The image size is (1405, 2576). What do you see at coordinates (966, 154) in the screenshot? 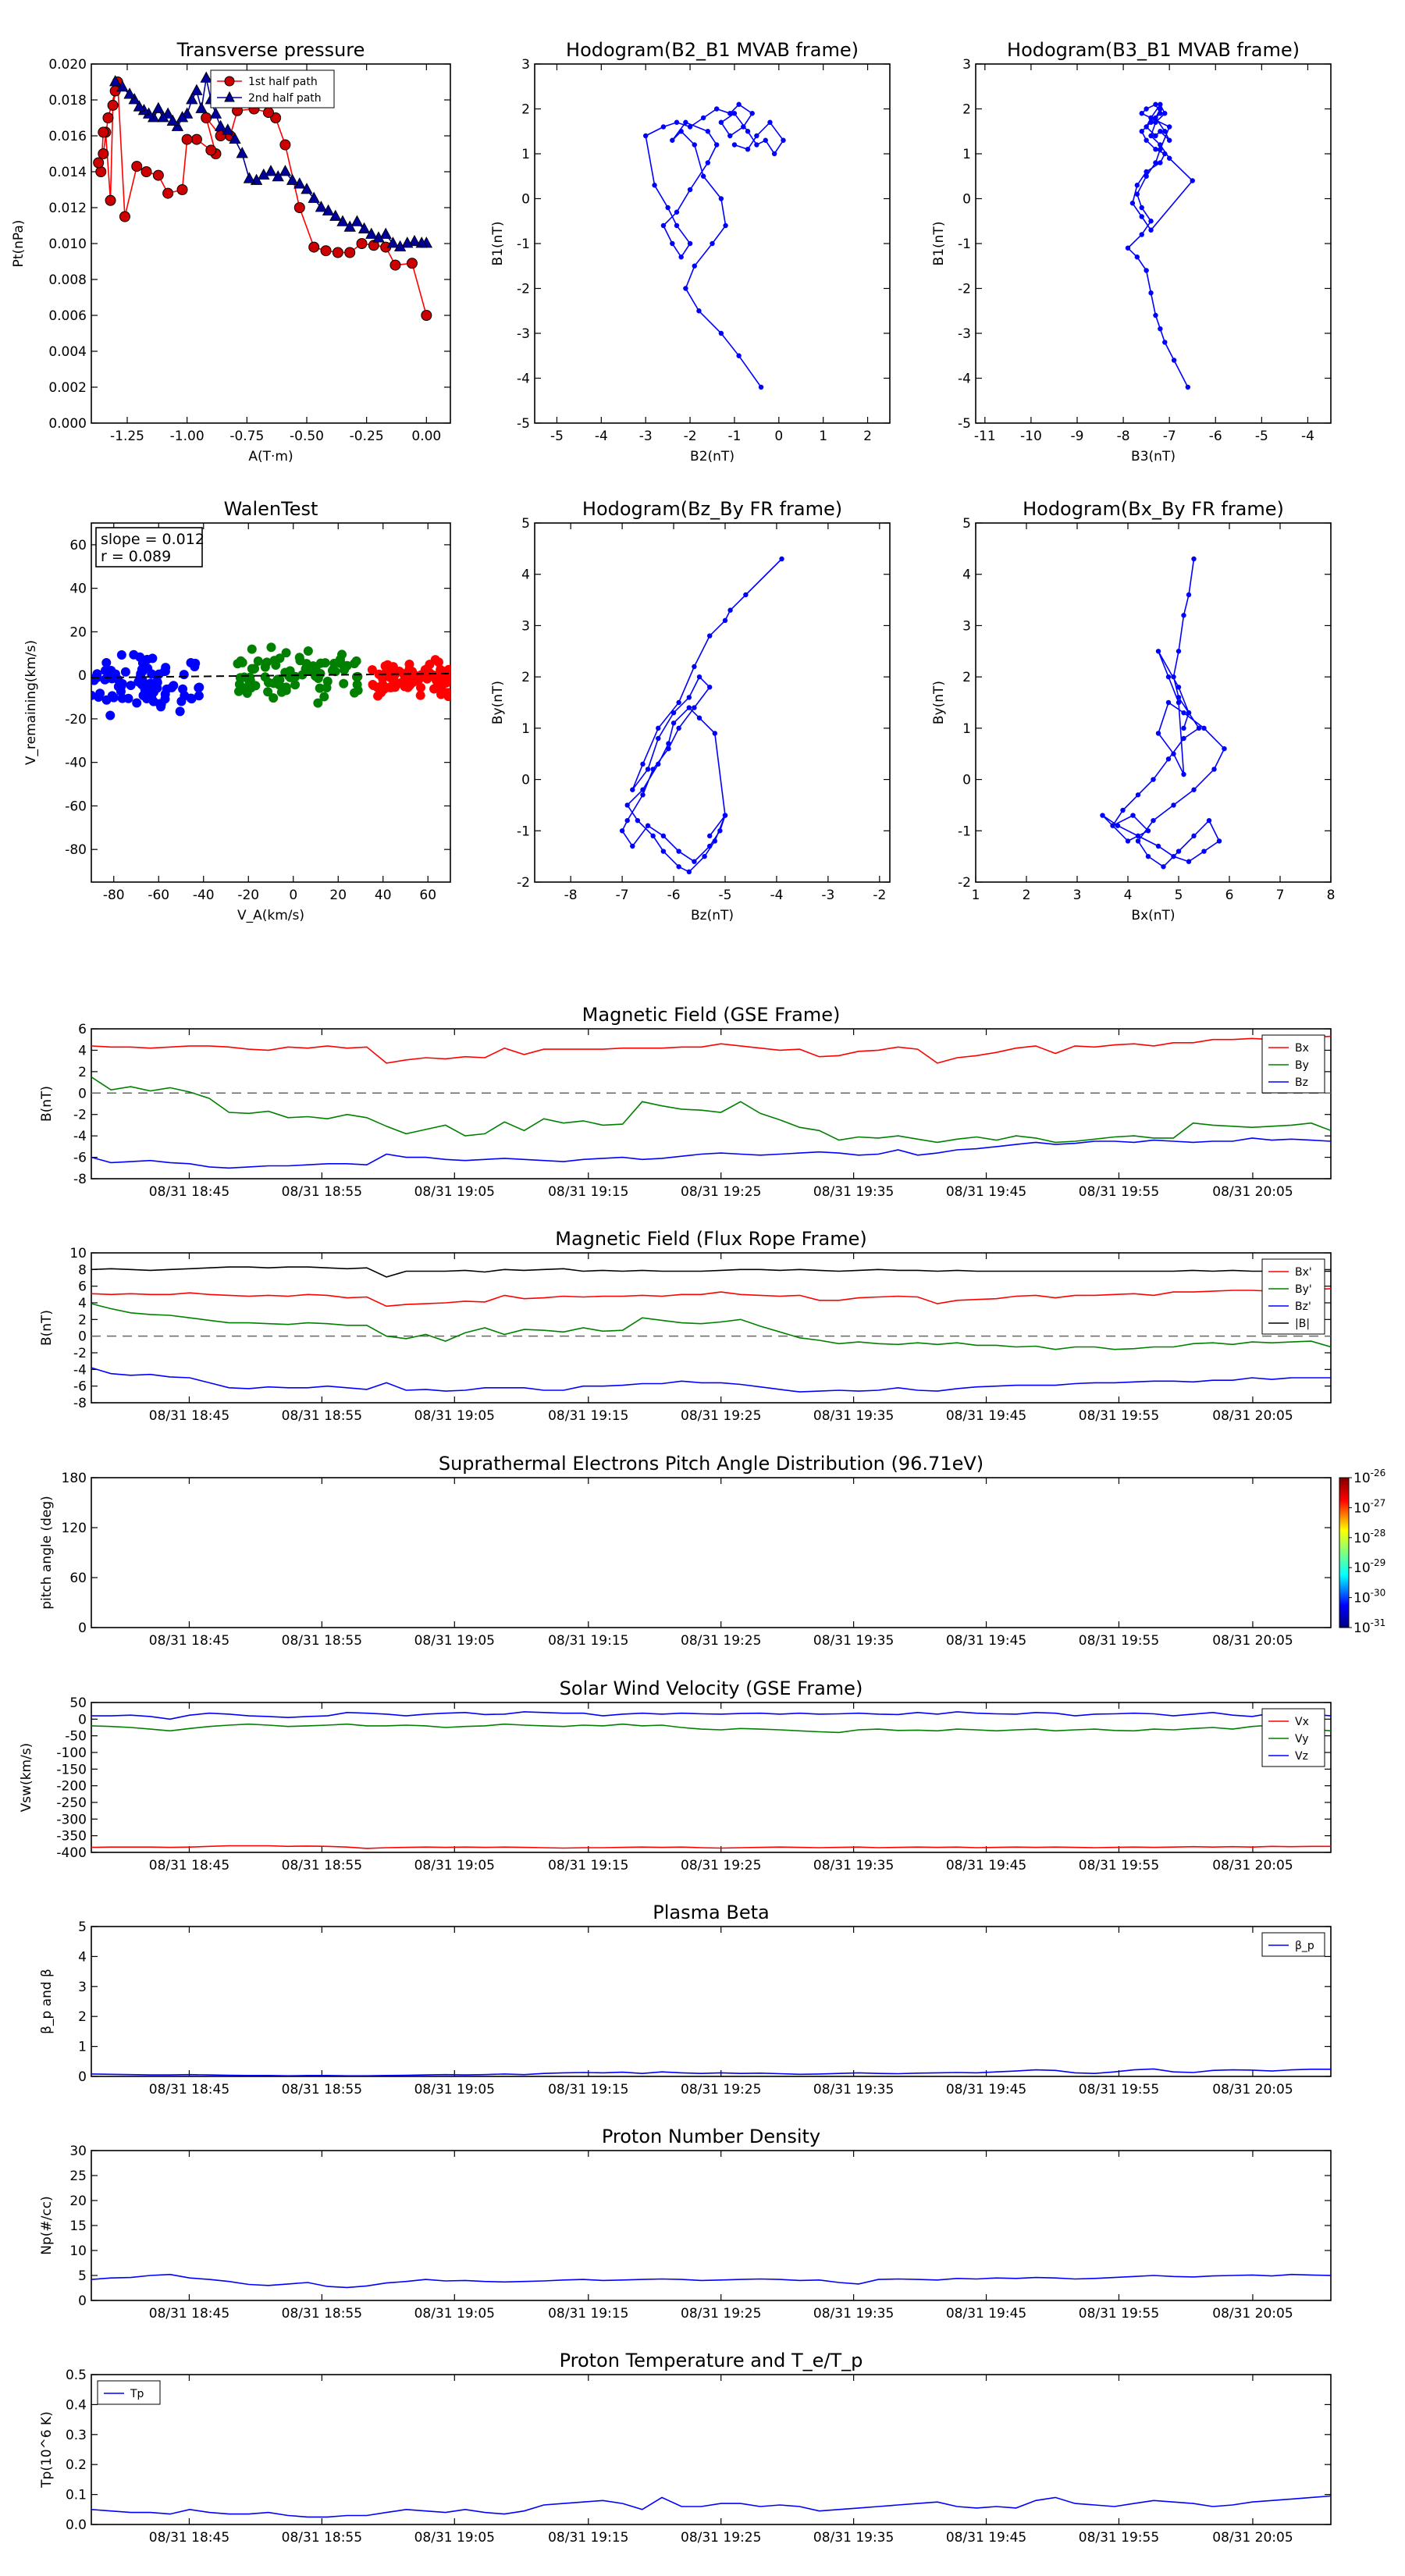
I see `y-tick-label: 1` at bounding box center [966, 154].